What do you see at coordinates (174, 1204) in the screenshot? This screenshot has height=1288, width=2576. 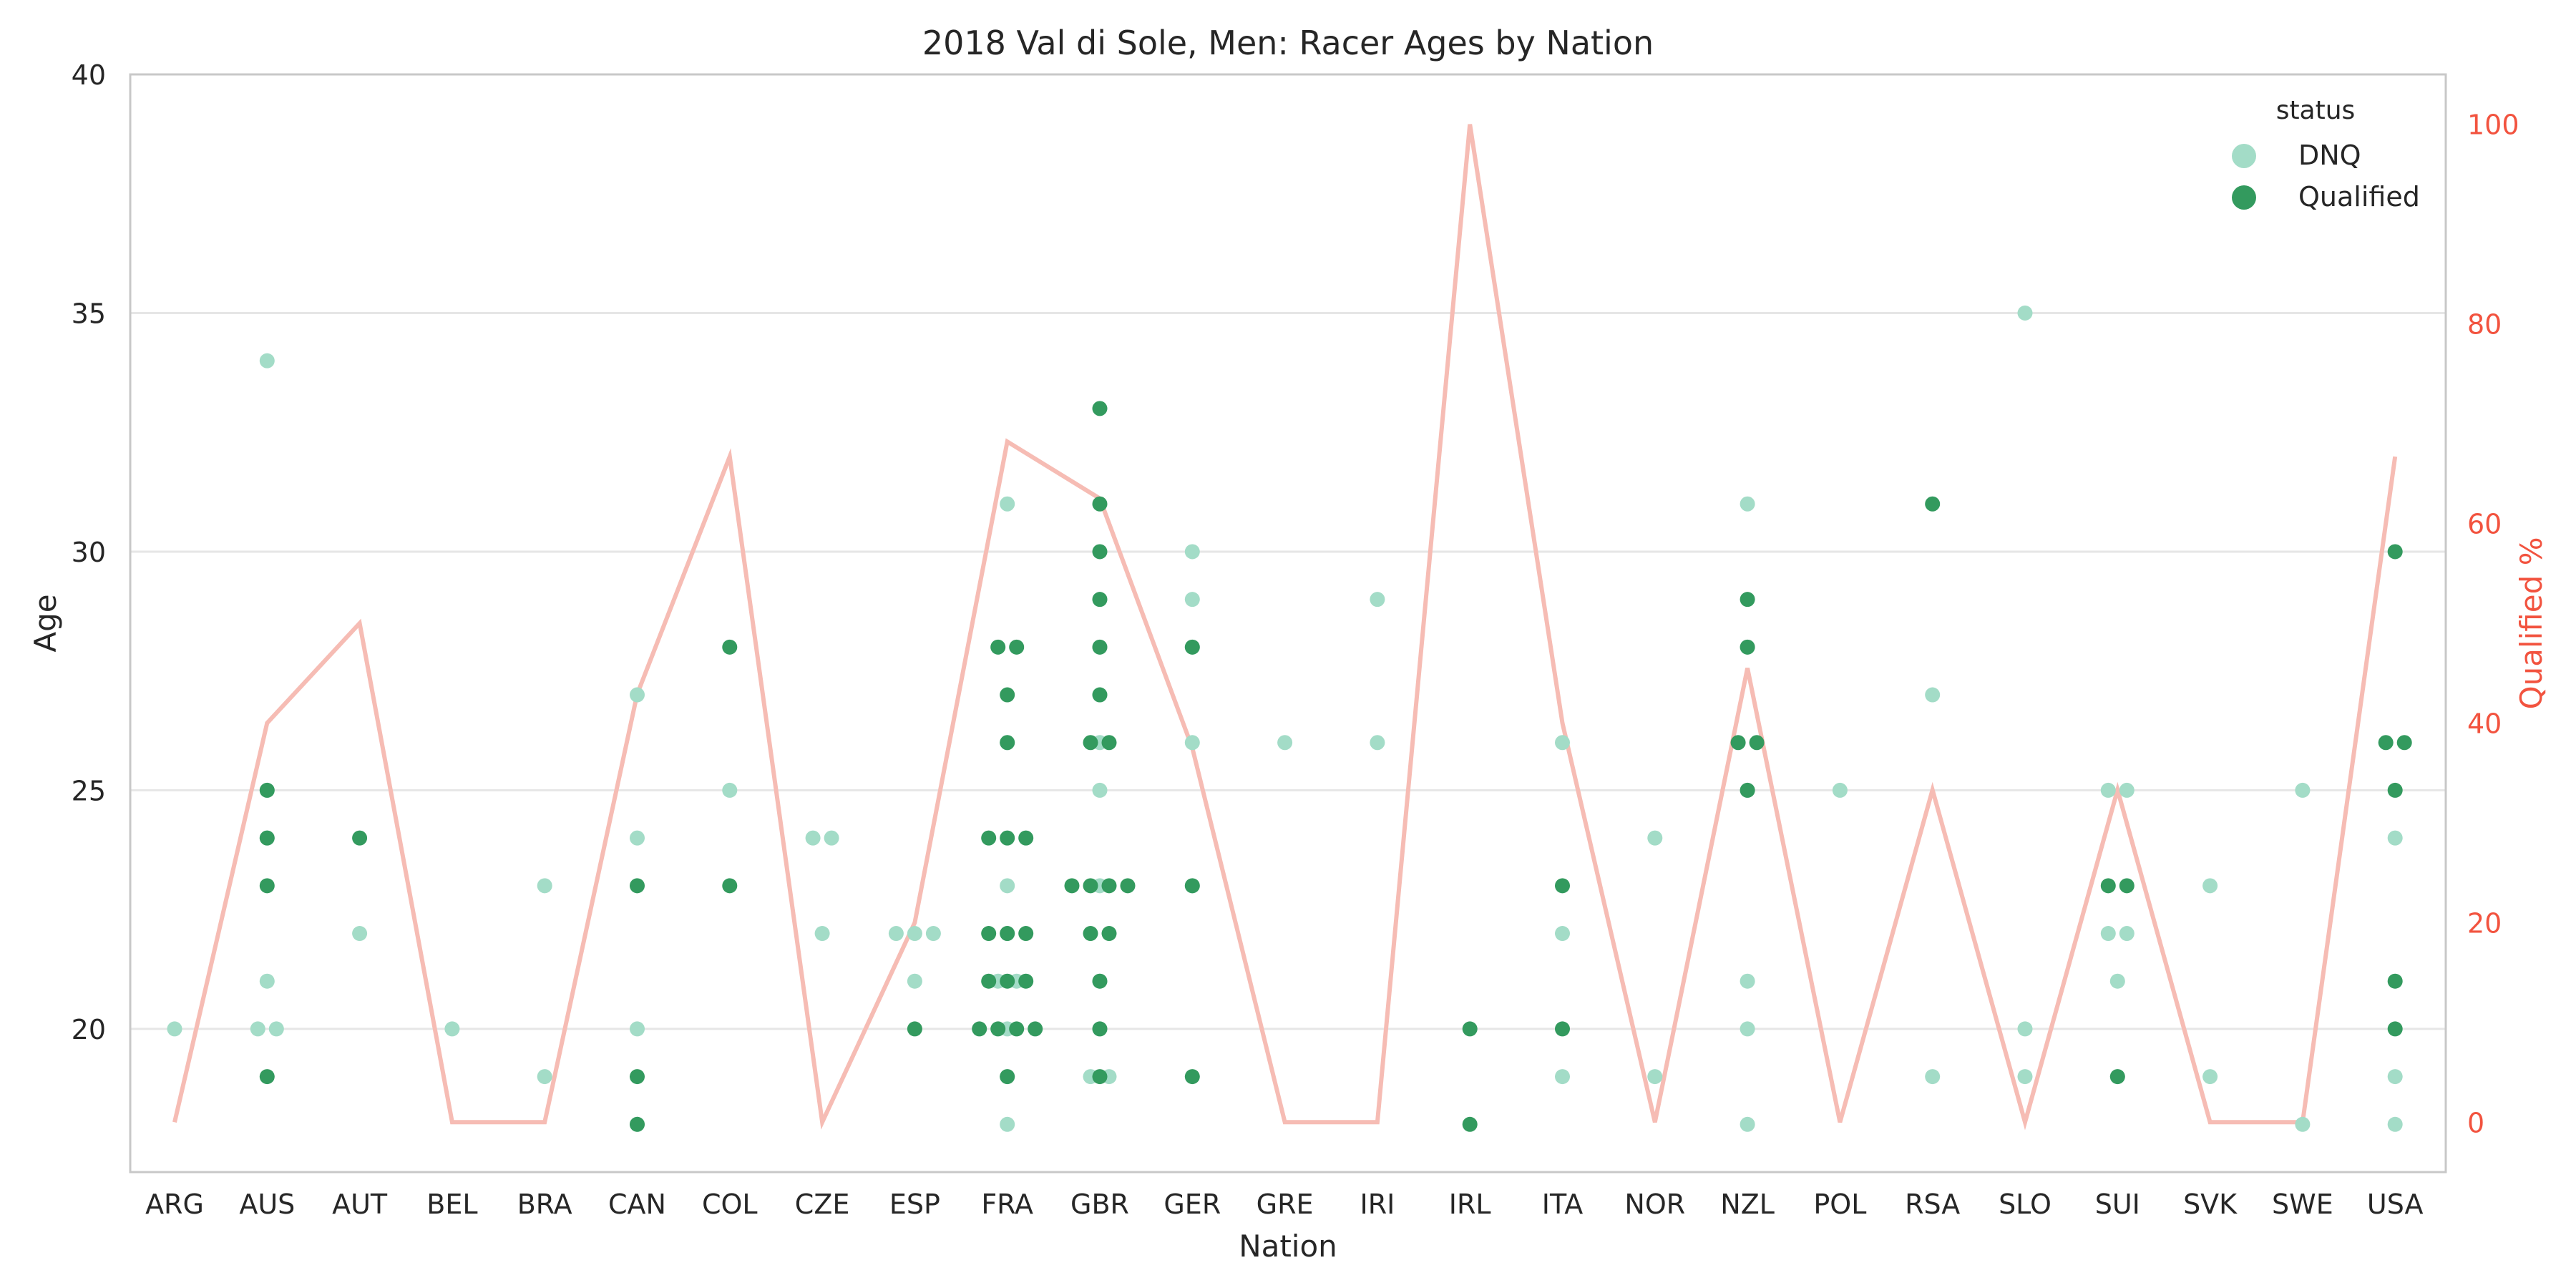 I see `x-tick-label: ARG` at bounding box center [174, 1204].